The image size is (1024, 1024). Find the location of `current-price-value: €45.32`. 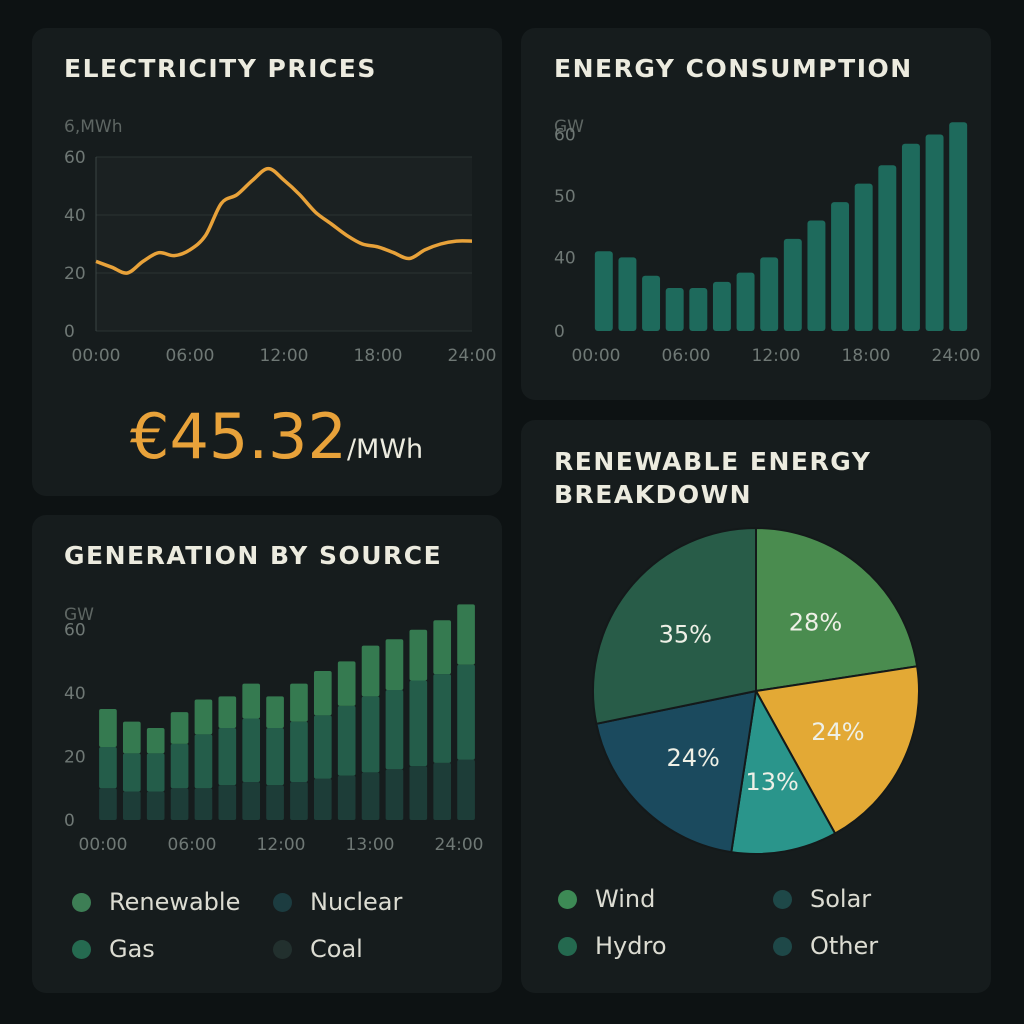

current-price-value: €45.32 is located at coordinates (238, 436).